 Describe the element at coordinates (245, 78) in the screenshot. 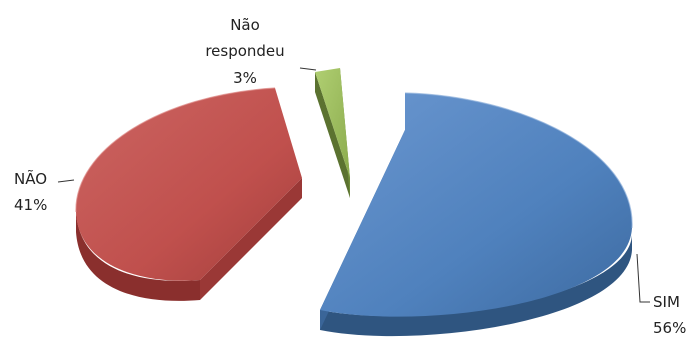

I see `label-nao-respondeu-value: 3%` at that location.